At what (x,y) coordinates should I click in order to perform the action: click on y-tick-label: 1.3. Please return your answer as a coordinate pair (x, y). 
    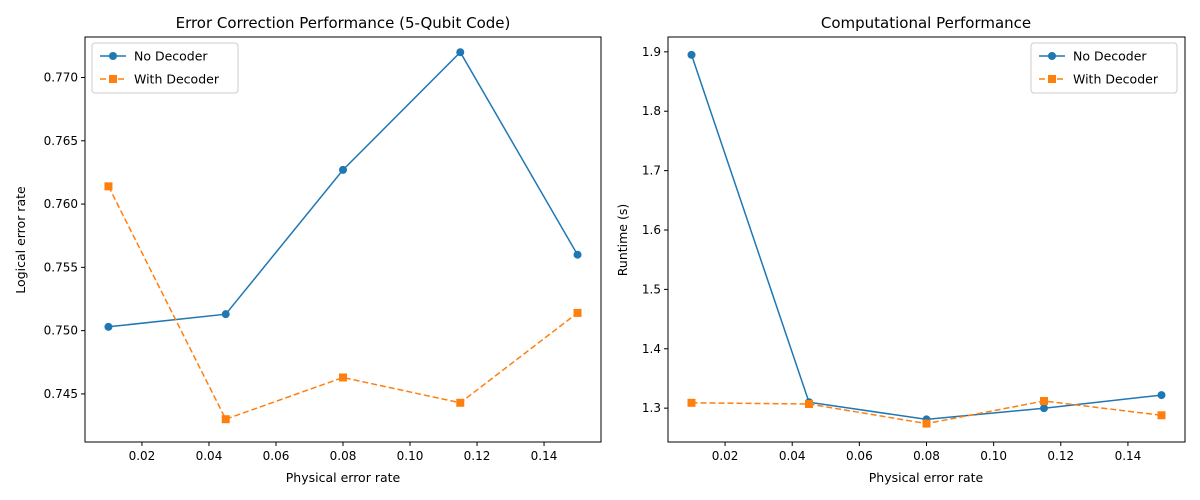
    Looking at the image, I should click on (651, 408).